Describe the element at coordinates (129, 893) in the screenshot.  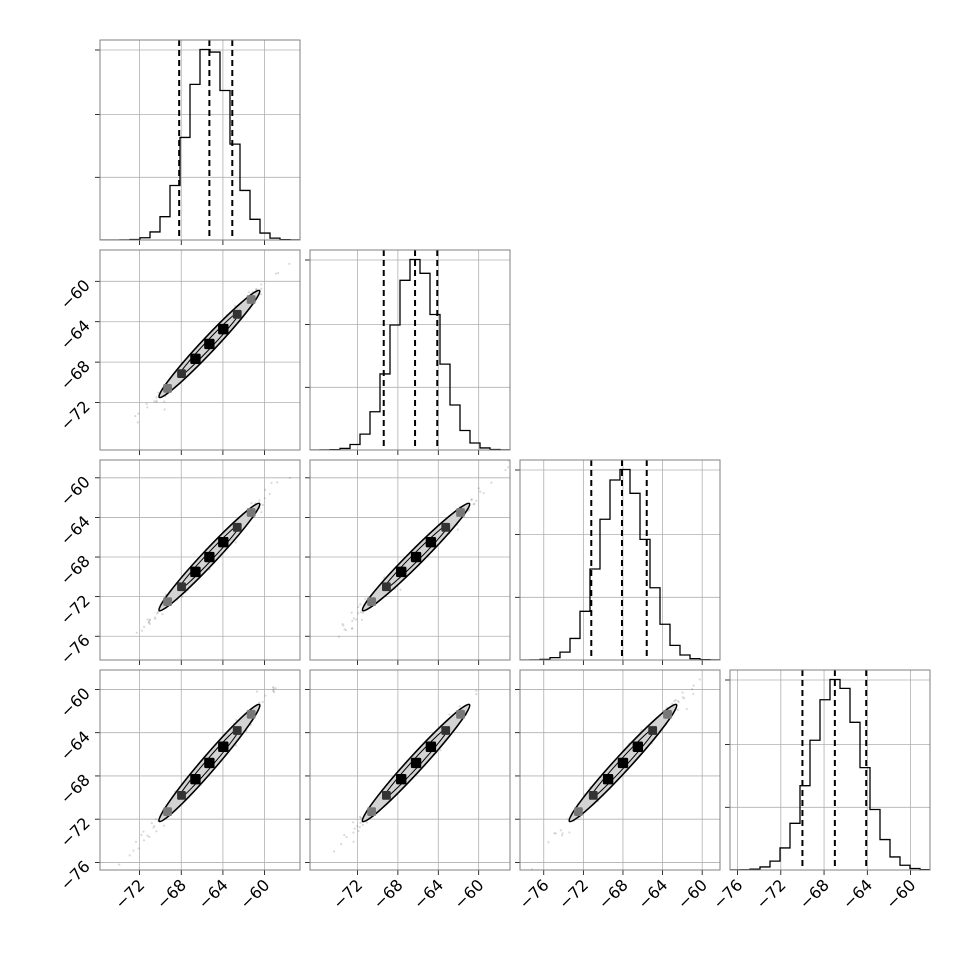
I see `x-tick-label: −72` at that location.